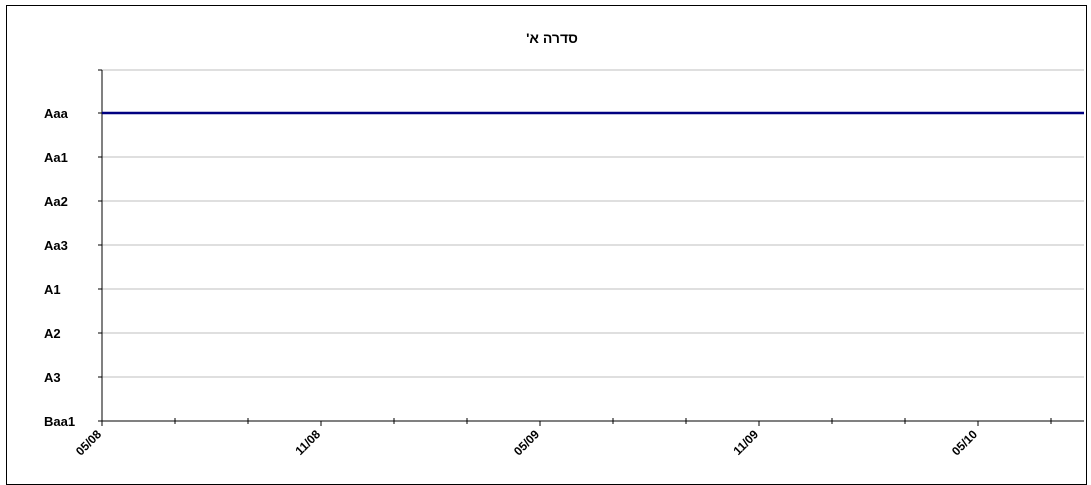  I want to click on y-axis-labels: Aaa Aa1 Aa2 Aa3 A1 A2 A3 Baa1, so click(59, 267).